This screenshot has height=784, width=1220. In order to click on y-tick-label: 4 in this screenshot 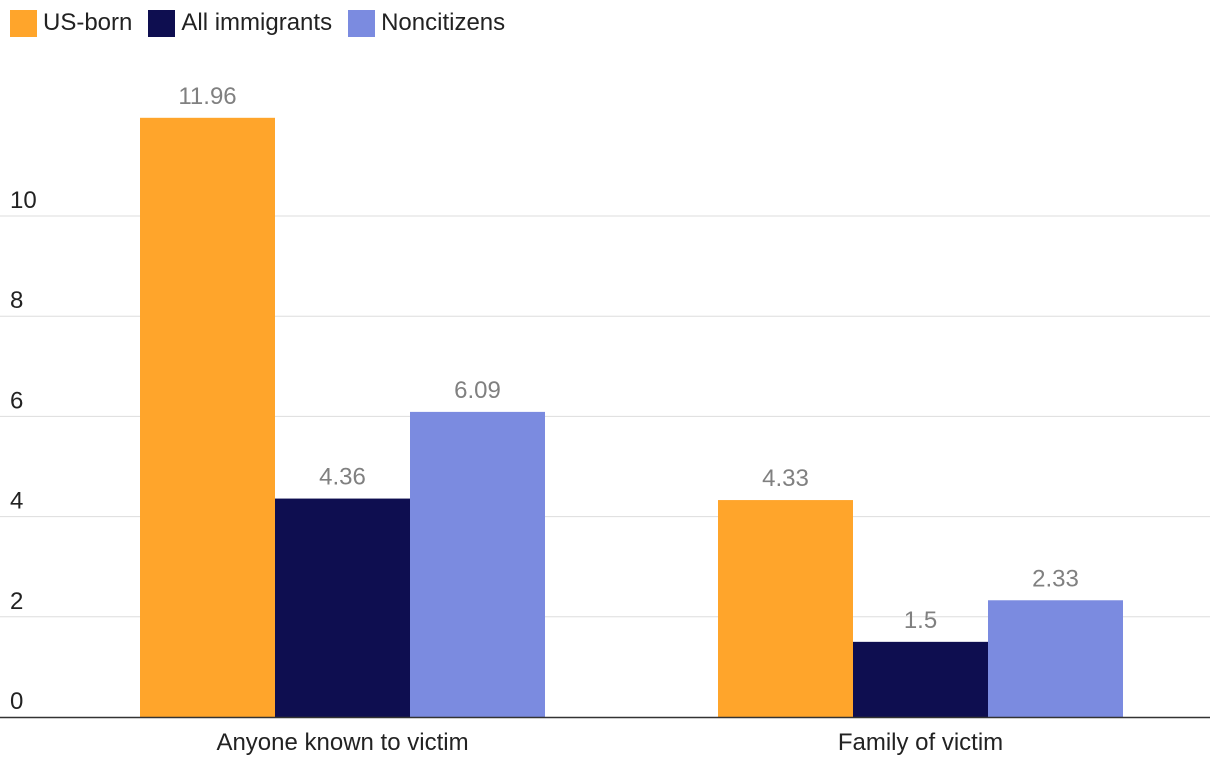, I will do `click(16, 501)`.